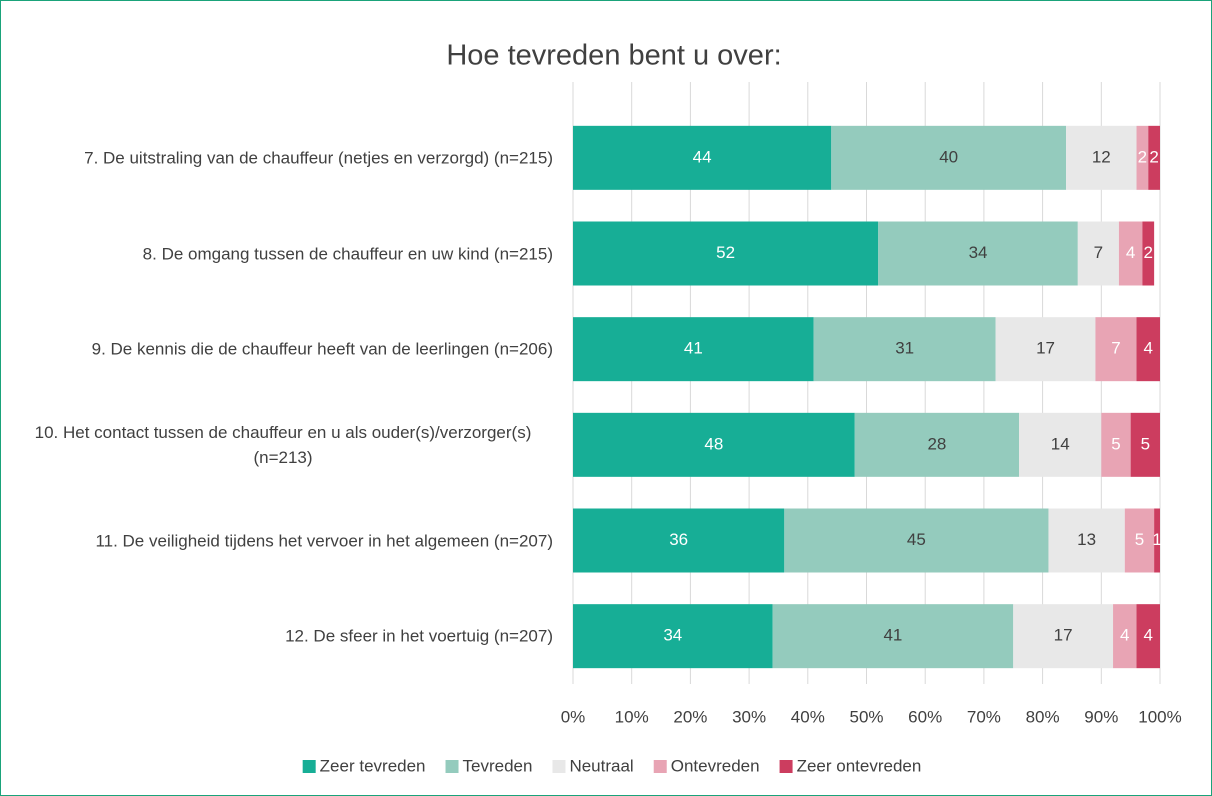 This screenshot has width=1212, height=796. I want to click on data-label: 40, so click(948, 156).